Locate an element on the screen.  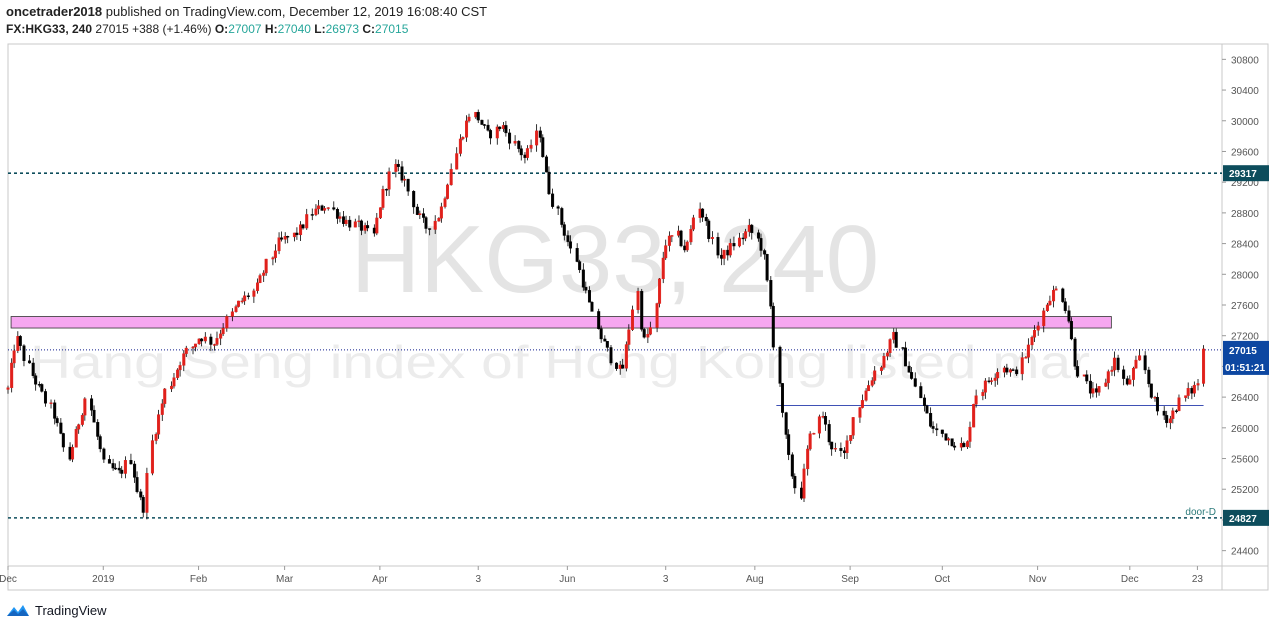
y-tick-label: 28000 is located at coordinates (1245, 275).